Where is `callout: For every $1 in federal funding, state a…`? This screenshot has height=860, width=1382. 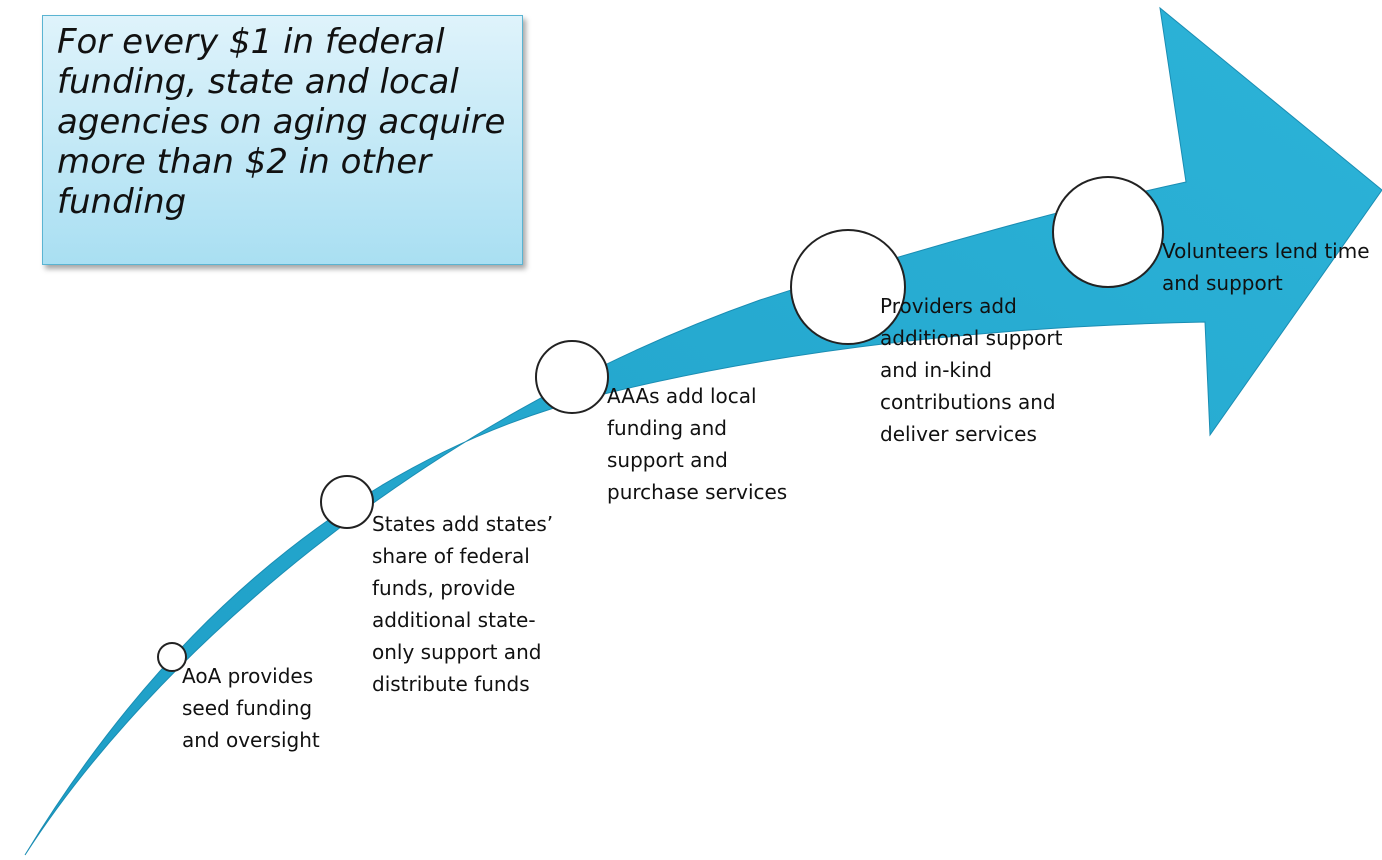 callout: For every $1 in federal funding, state a… is located at coordinates (282, 140).